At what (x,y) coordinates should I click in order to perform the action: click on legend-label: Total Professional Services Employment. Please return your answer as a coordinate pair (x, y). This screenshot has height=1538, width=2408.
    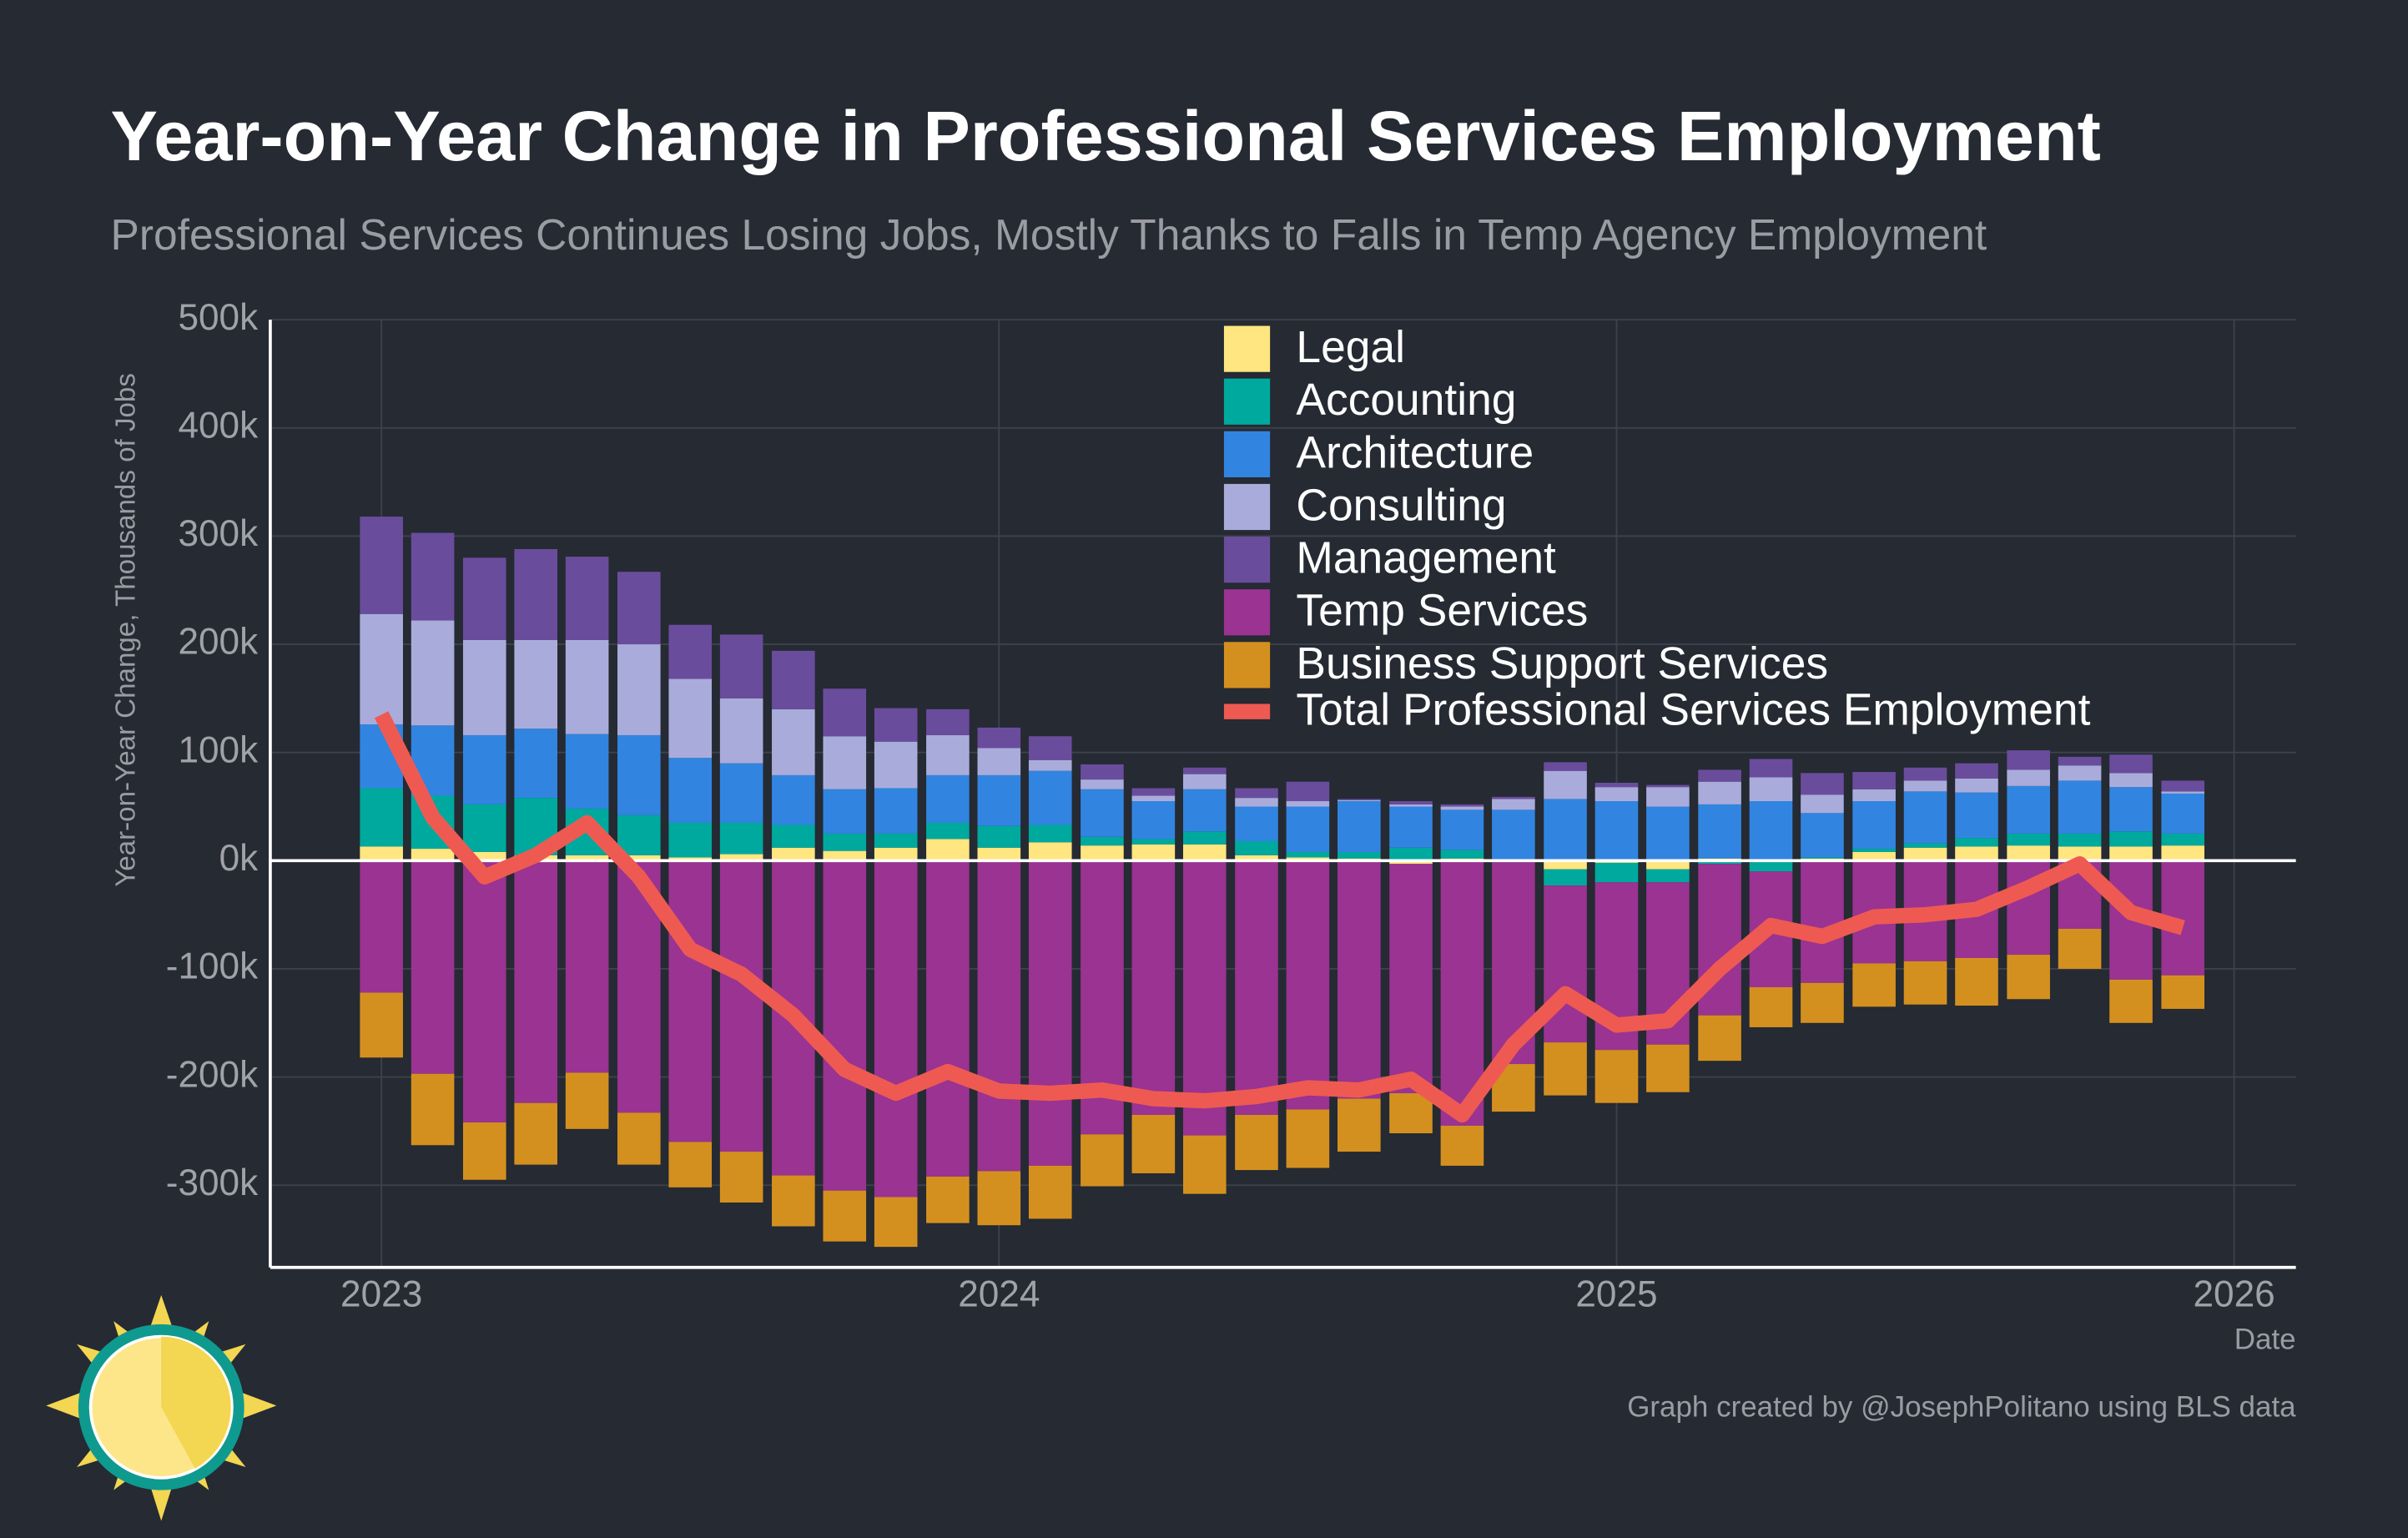
    Looking at the image, I should click on (1693, 710).